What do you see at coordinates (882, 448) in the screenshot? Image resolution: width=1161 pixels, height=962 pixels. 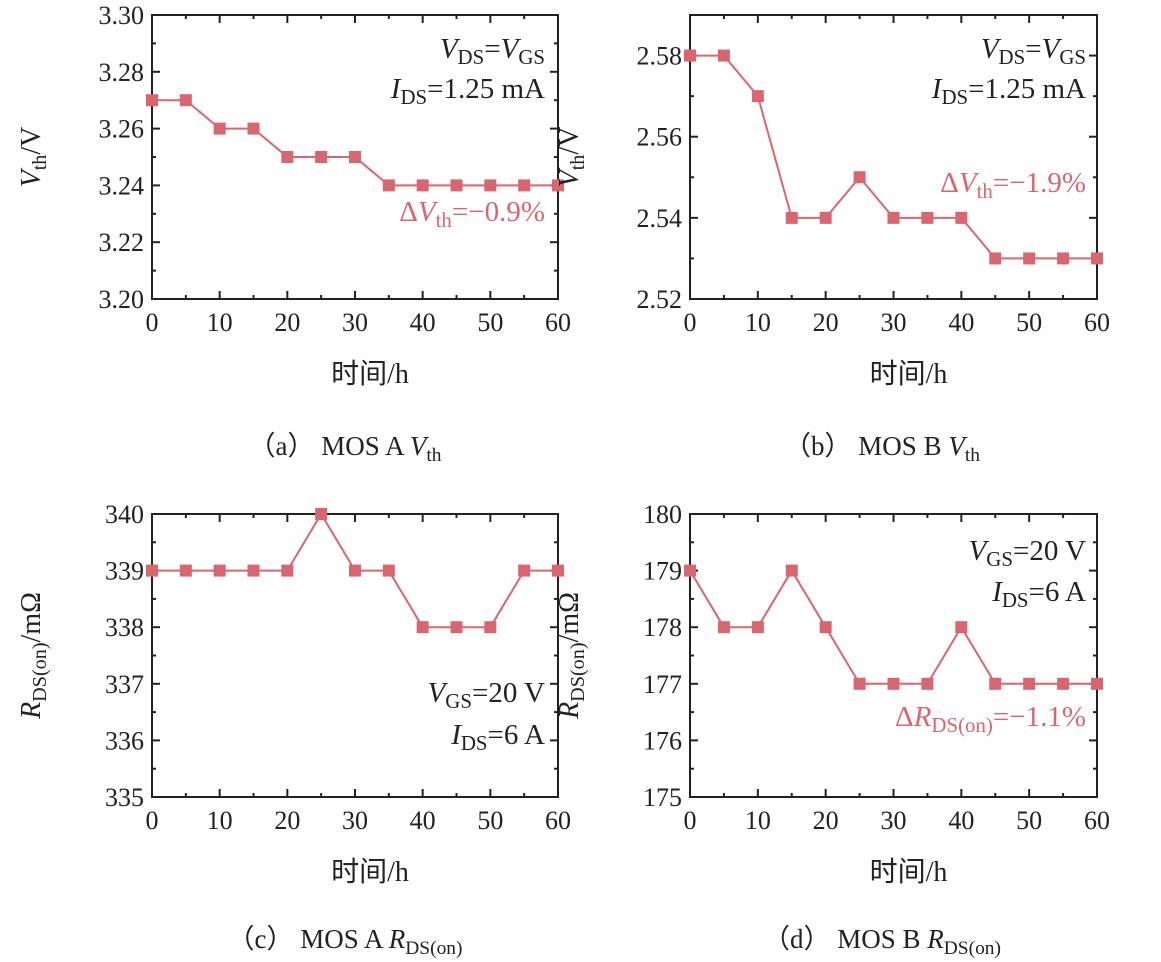 I see `panel-caption: （b） MOS B Vth` at bounding box center [882, 448].